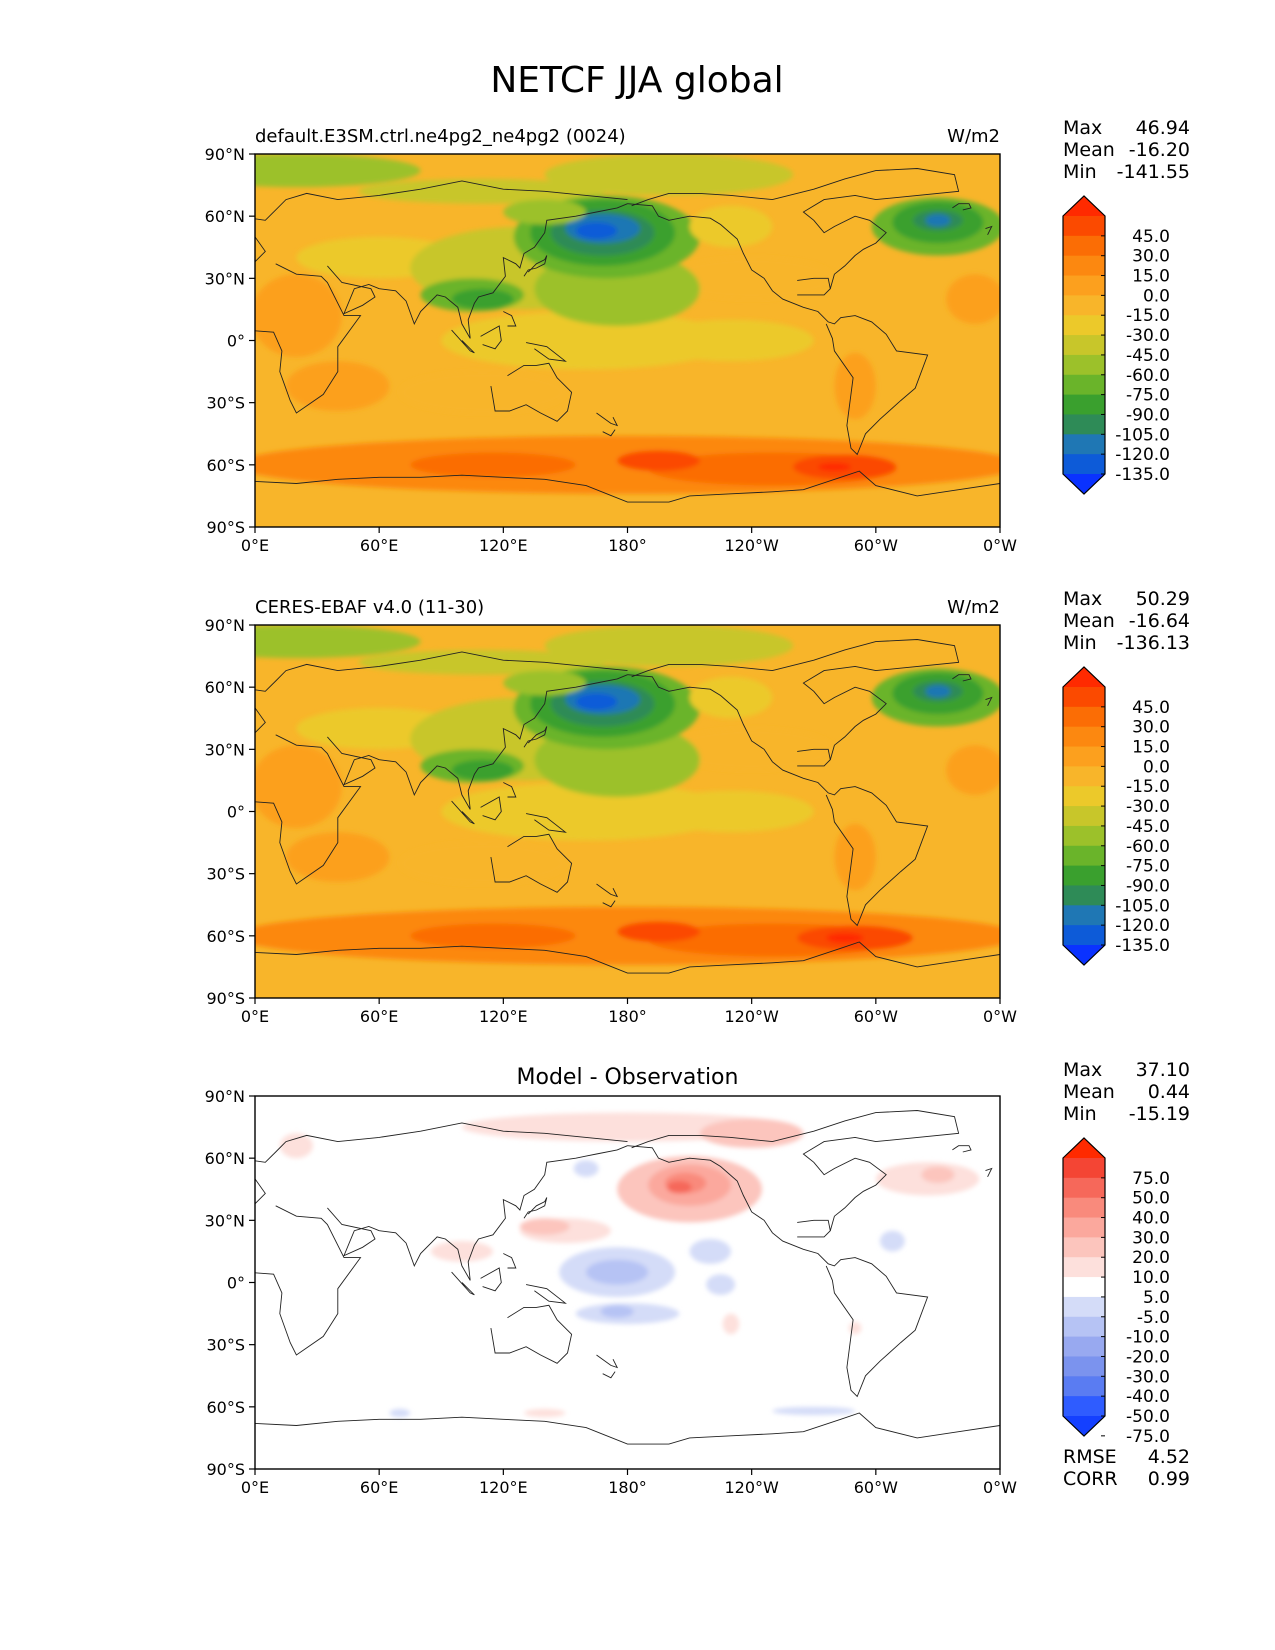 The height and width of the screenshot is (1650, 1275). I want to click on colorbar-label: -135.0, so click(1142, 475).